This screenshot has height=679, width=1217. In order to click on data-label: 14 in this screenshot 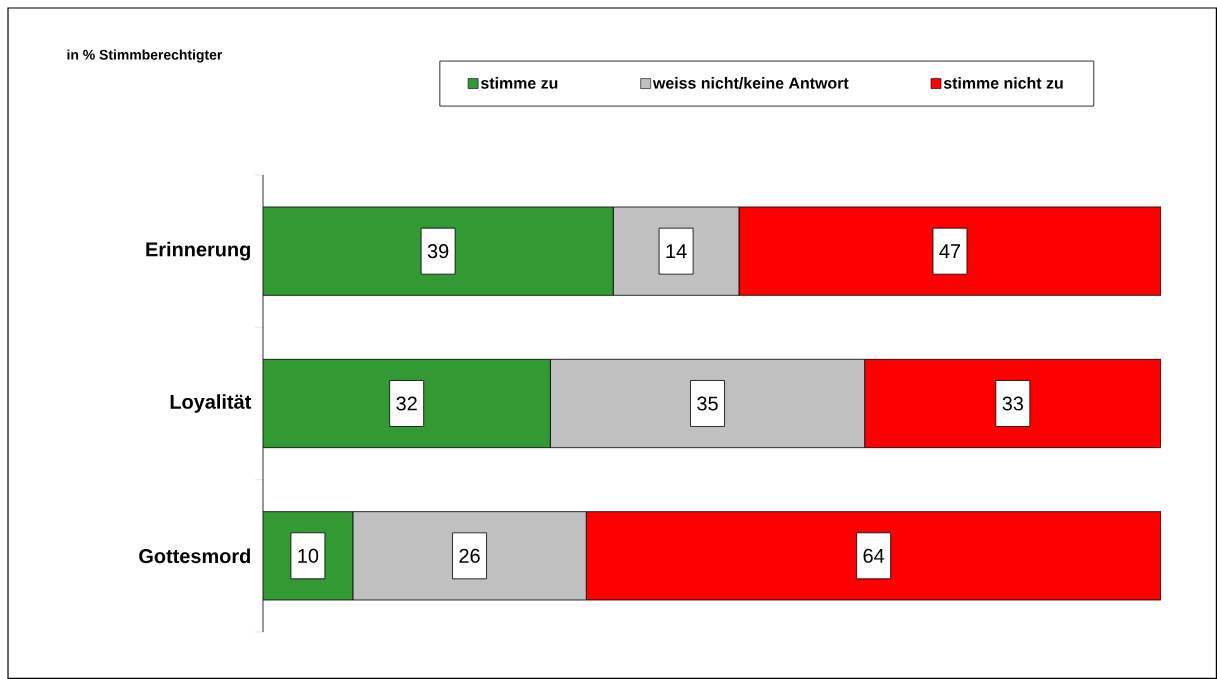, I will do `click(676, 251)`.